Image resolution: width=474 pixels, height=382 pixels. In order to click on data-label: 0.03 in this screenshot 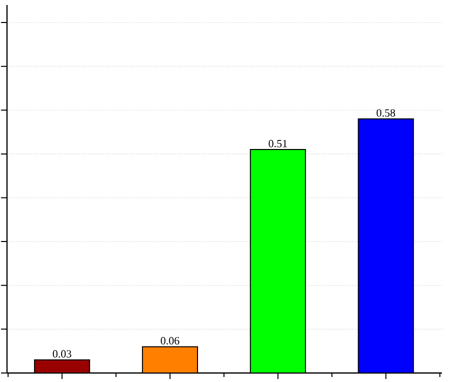, I will do `click(62, 354)`.